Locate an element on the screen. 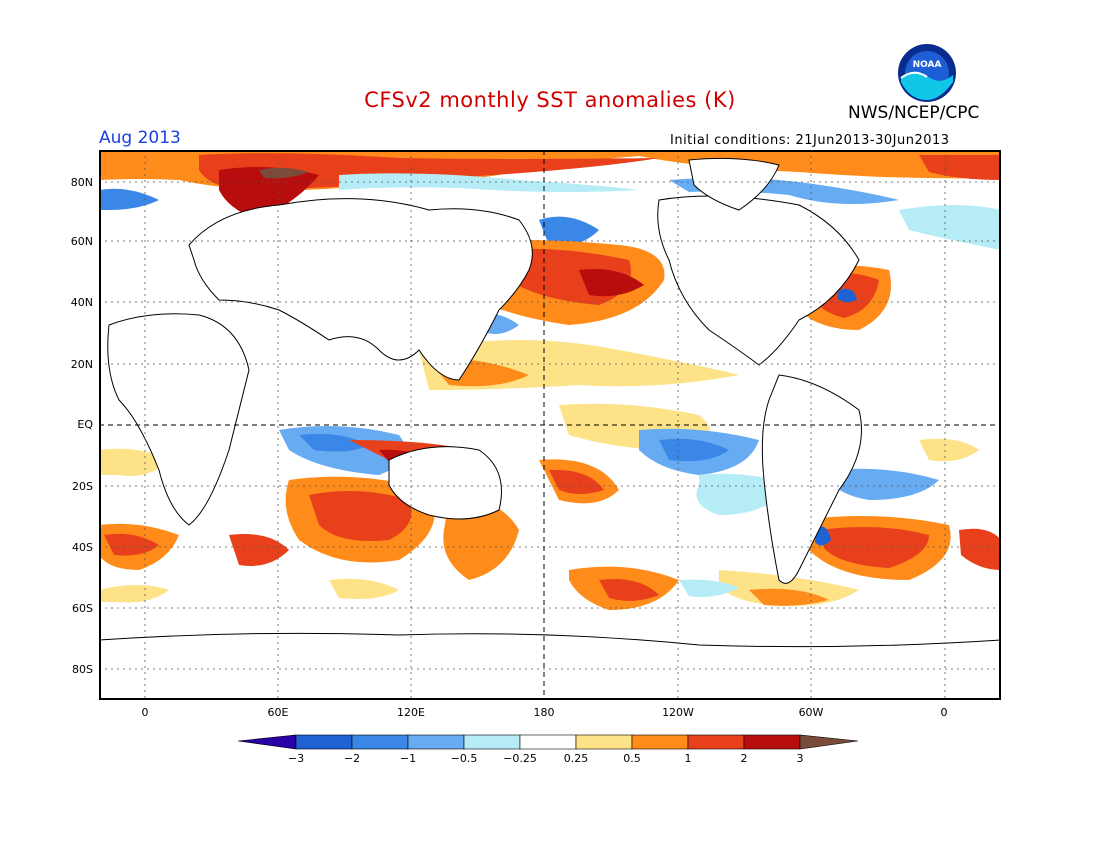 The height and width of the screenshot is (850, 1100). colorbar-tick-label: −3 is located at coordinates (296, 758).